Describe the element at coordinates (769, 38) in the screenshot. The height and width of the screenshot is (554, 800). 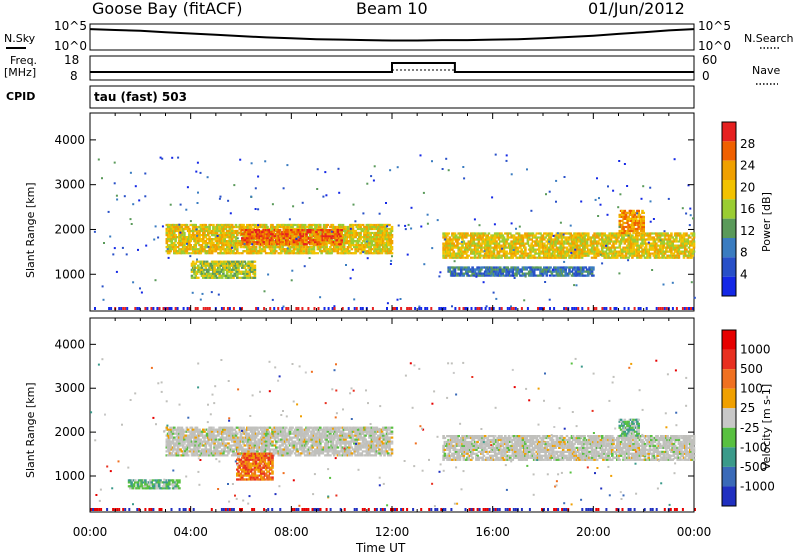
I see `nsearch-label: N.Search` at that location.